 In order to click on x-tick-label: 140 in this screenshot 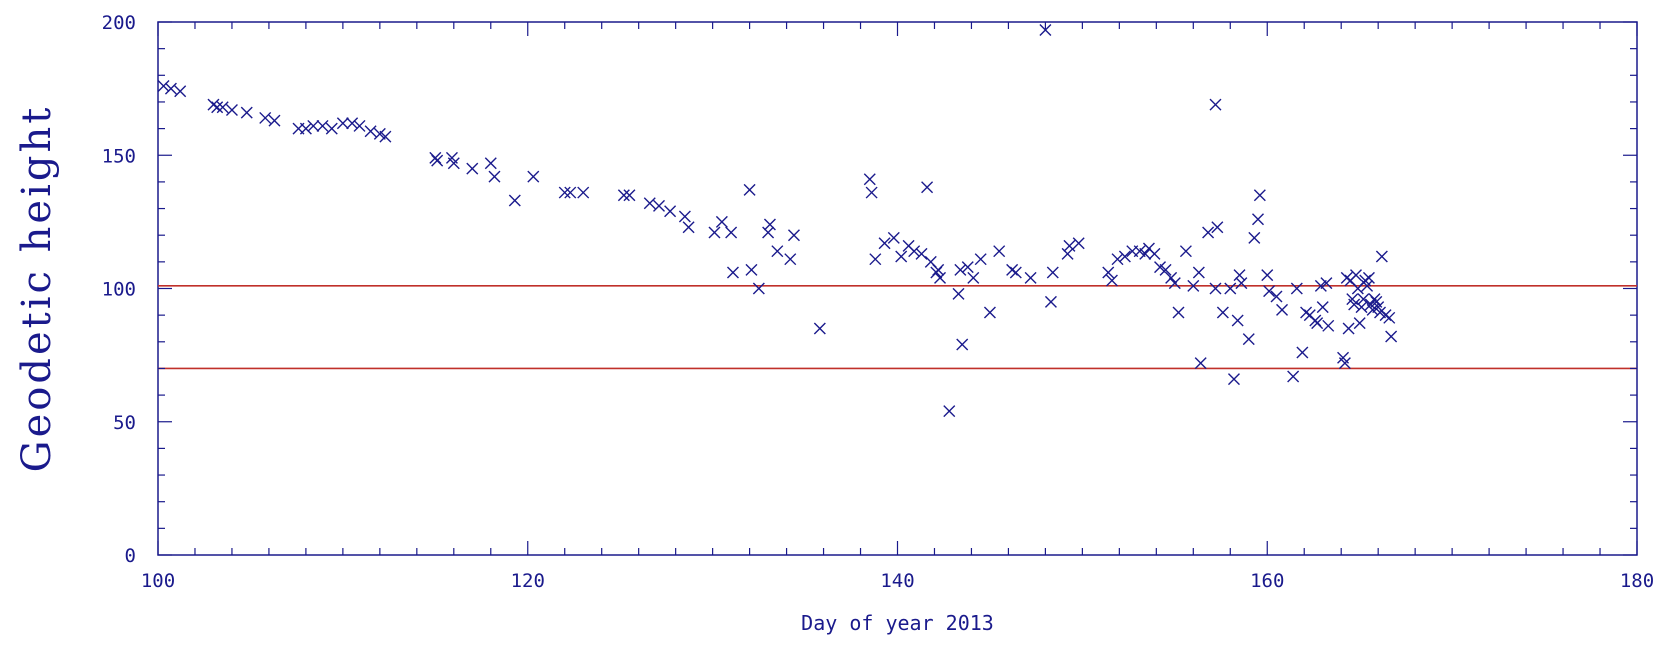, I will do `click(897, 581)`.